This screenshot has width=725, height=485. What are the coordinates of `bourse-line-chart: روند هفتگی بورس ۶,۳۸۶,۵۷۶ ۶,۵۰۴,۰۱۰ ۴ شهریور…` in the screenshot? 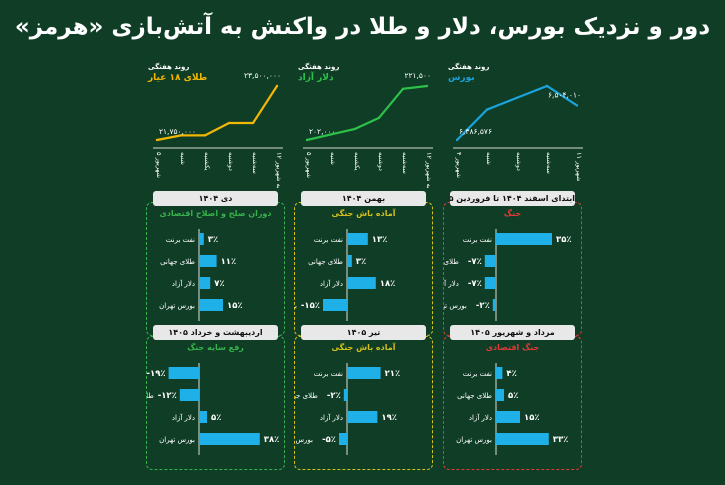 It's located at (517, 124).